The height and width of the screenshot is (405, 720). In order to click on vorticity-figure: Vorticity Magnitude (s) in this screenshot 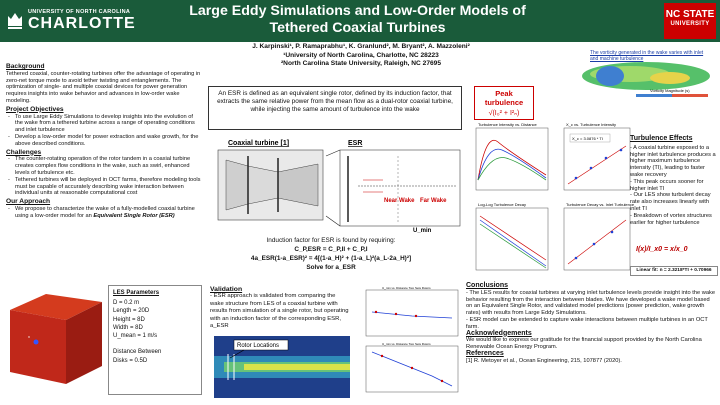, I will do `click(646, 79)`.